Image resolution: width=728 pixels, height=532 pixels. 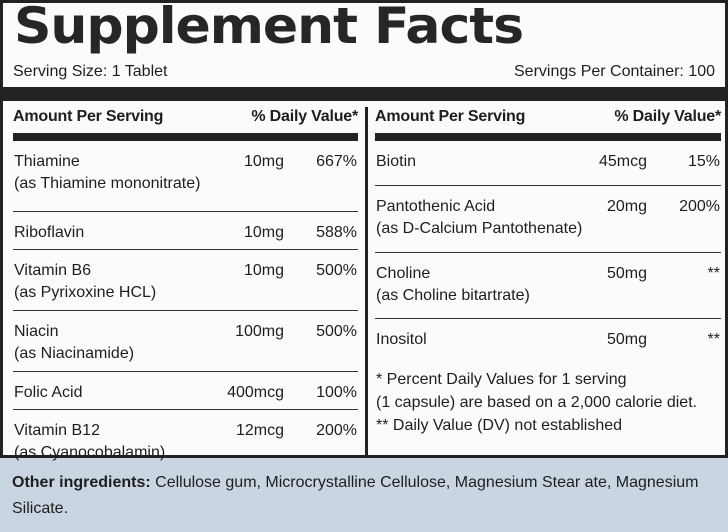 I want to click on nutrient-name: Folic Acid, so click(x=48, y=392).